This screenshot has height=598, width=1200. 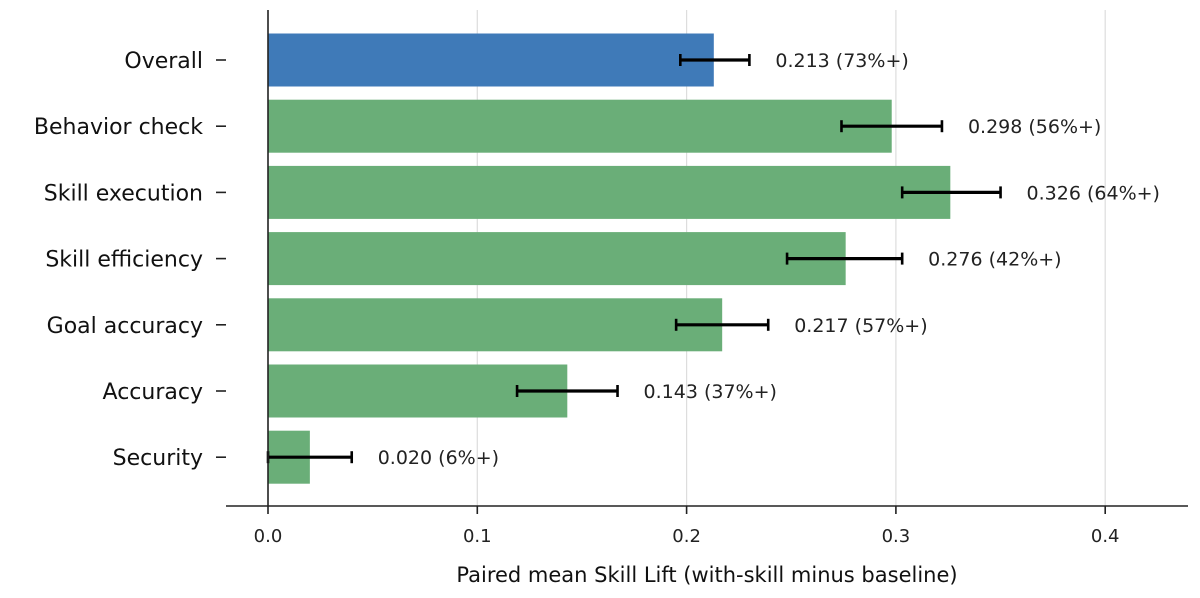 What do you see at coordinates (994, 260) in the screenshot?
I see `value-label-3: 0.276 (42%+)` at bounding box center [994, 260].